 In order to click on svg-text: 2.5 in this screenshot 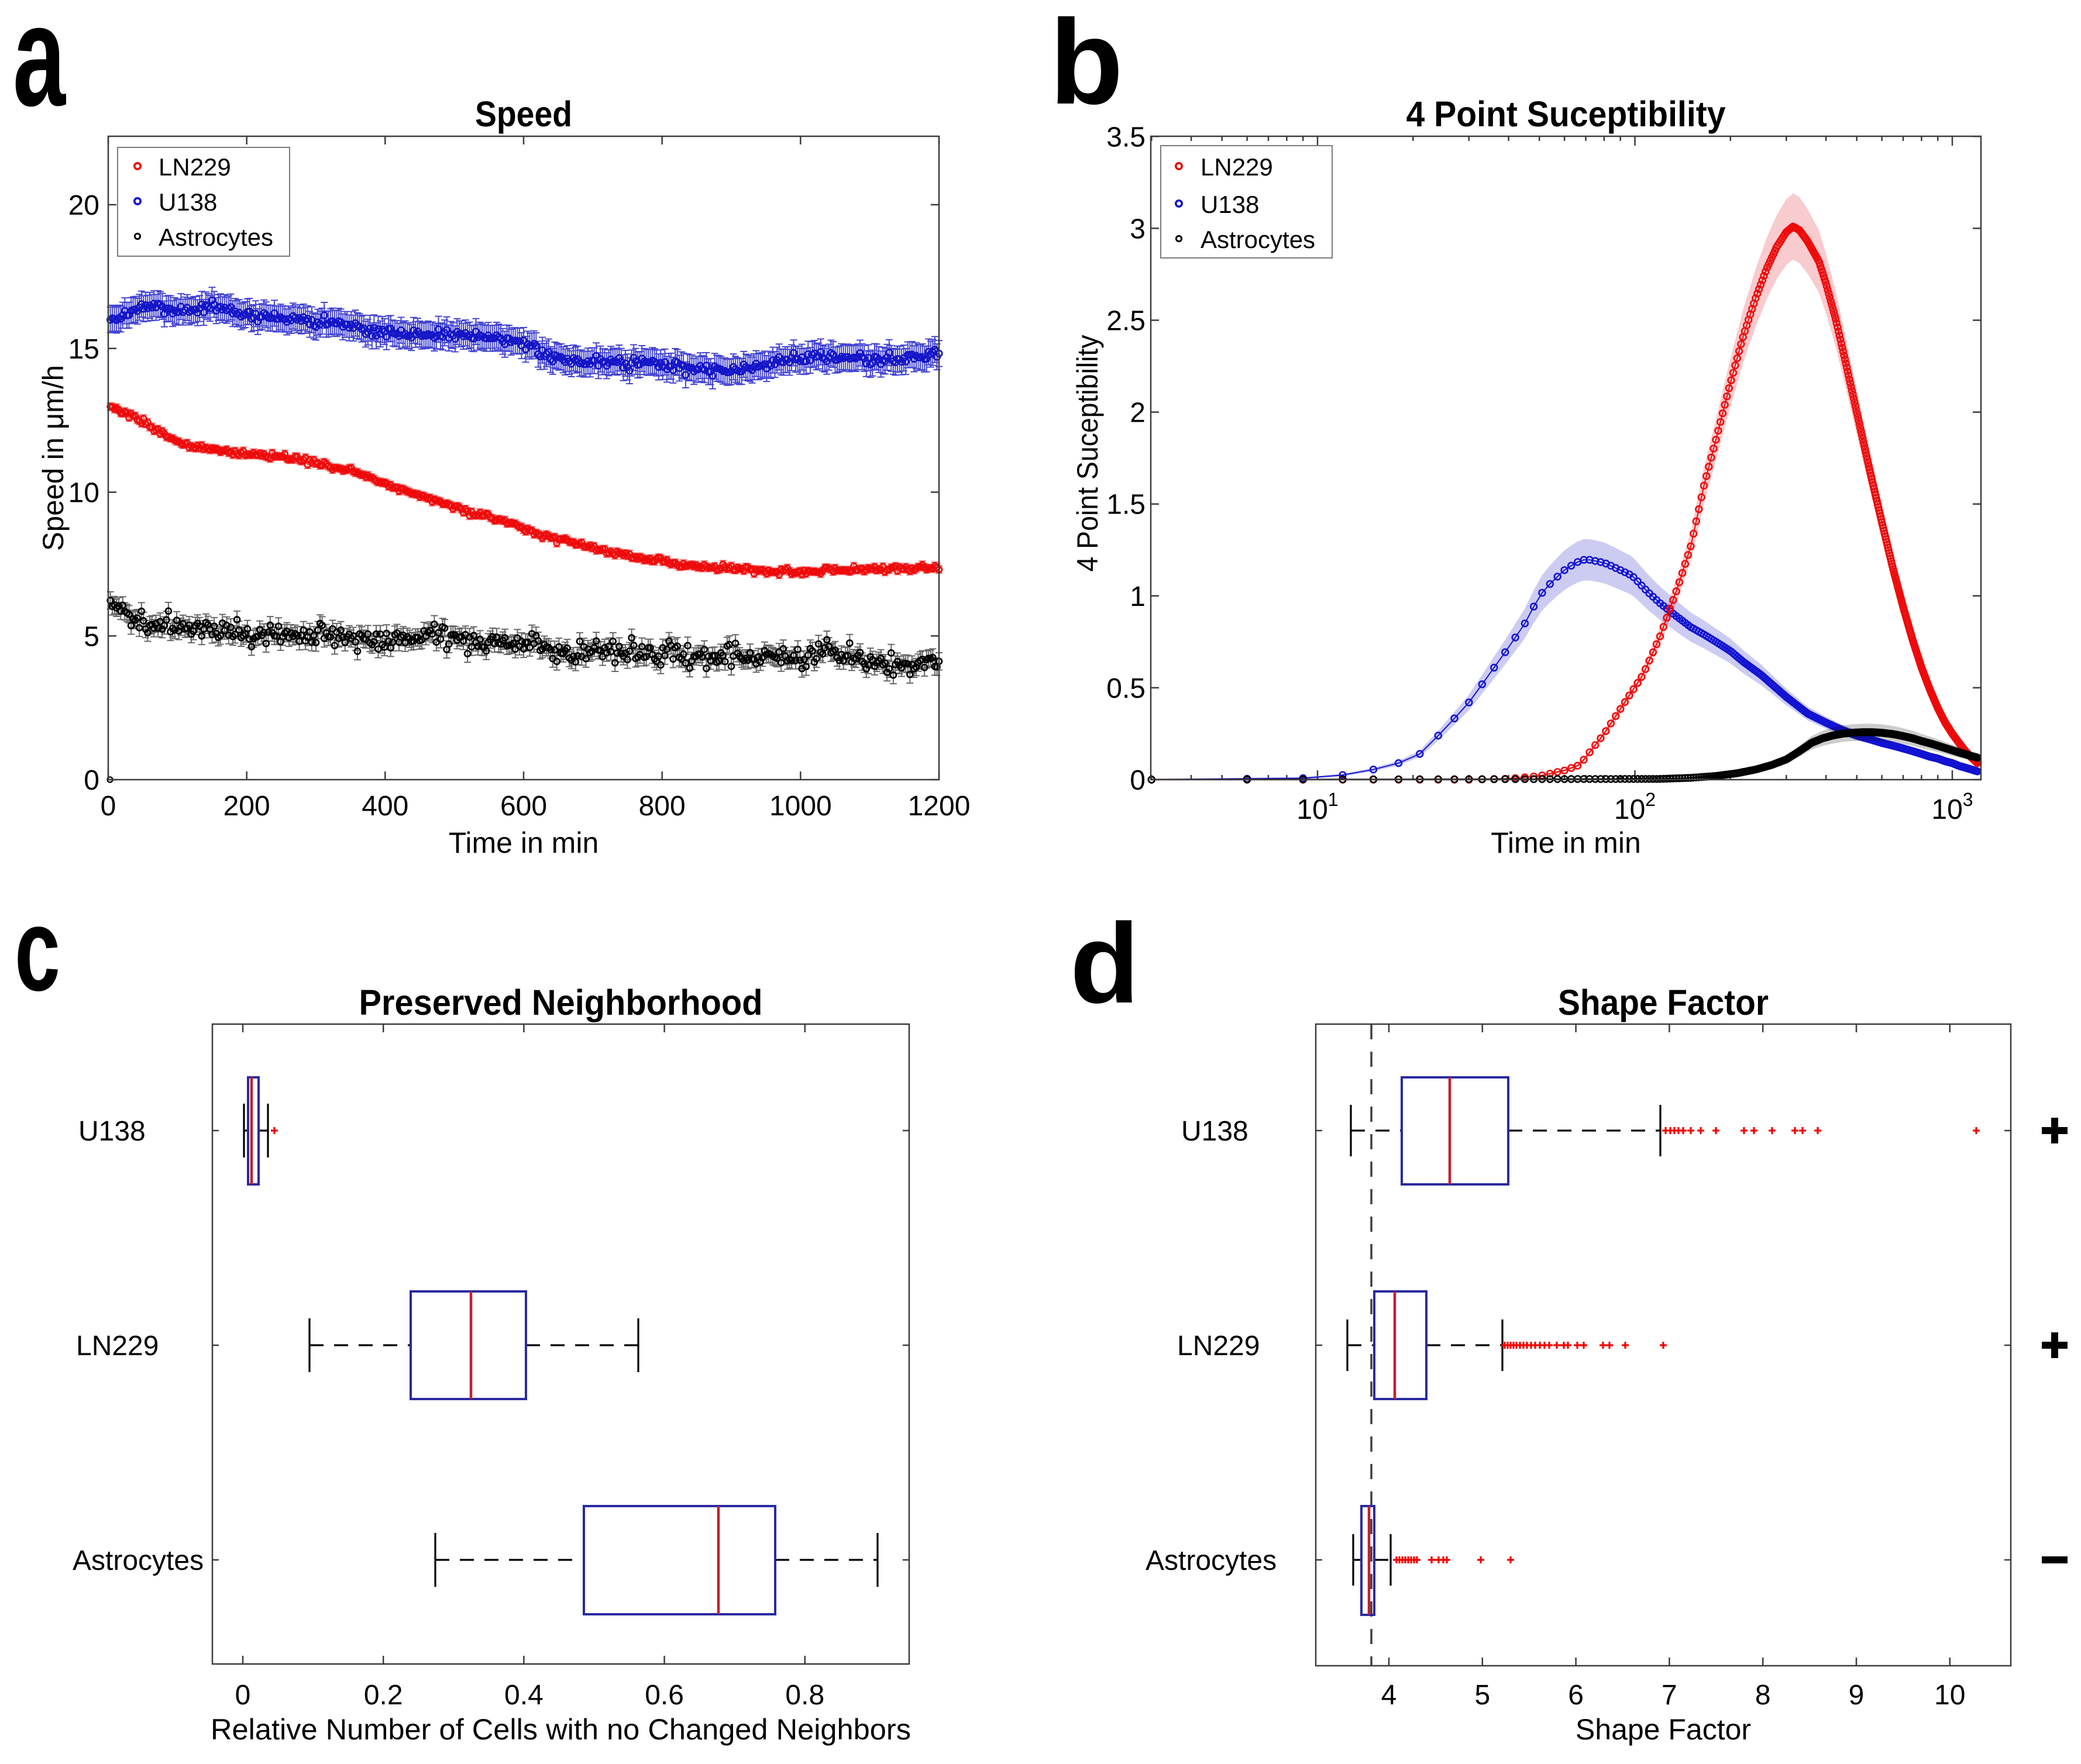, I will do `click(1126, 322)`.